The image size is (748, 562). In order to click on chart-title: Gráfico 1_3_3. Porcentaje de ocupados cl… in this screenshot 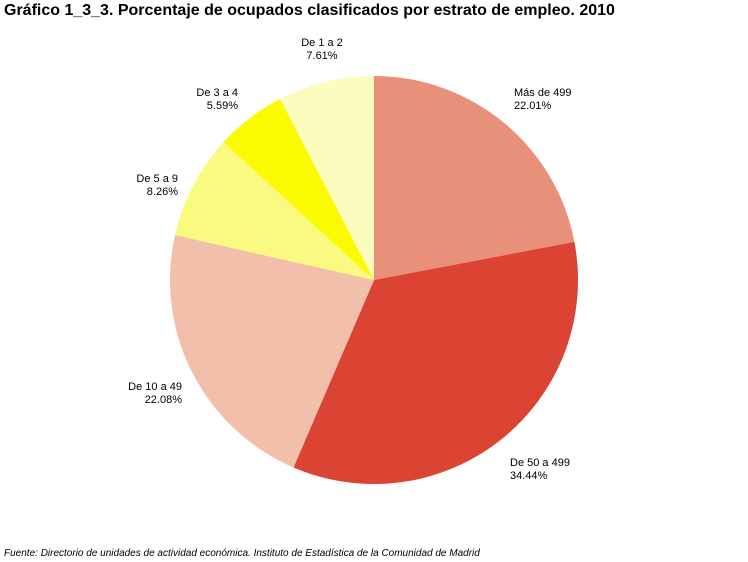, I will do `click(309, 10)`.